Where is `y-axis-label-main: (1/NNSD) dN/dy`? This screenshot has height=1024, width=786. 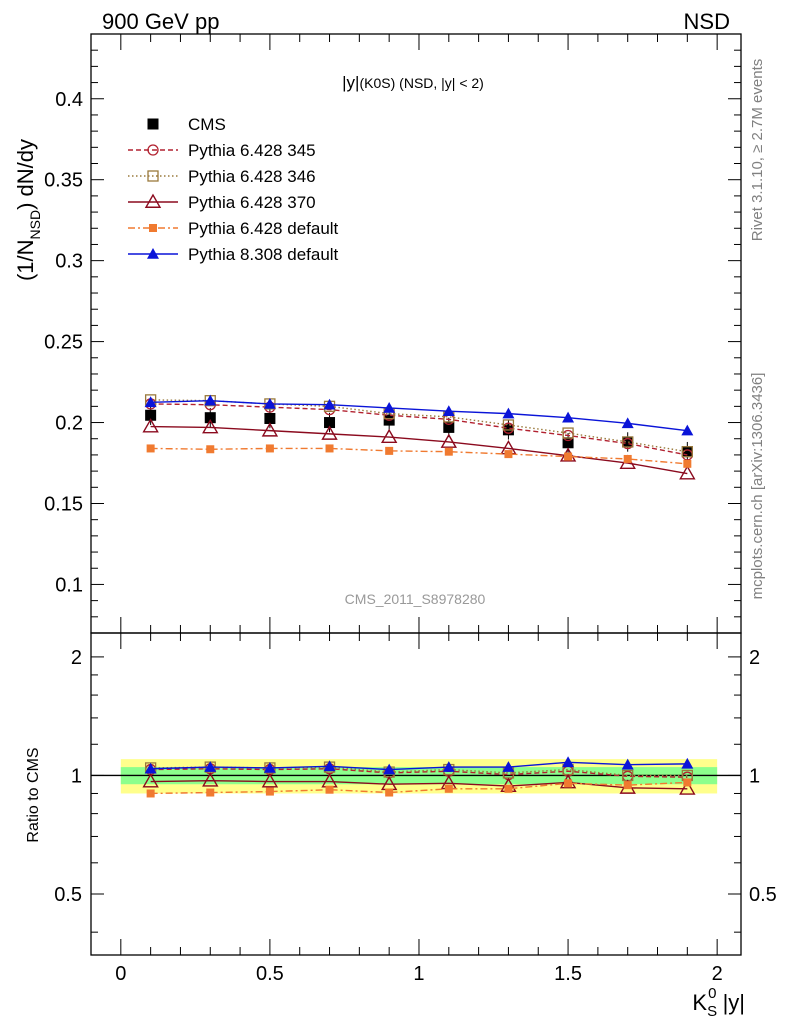
y-axis-label-main: (1/NNSD) dN/dy is located at coordinates (28, 210).